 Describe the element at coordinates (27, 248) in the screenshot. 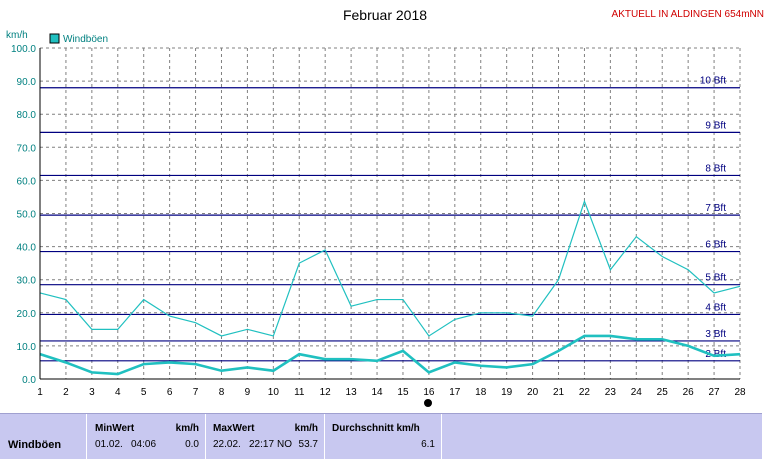

I see `y-tick-label: 40.0` at that location.